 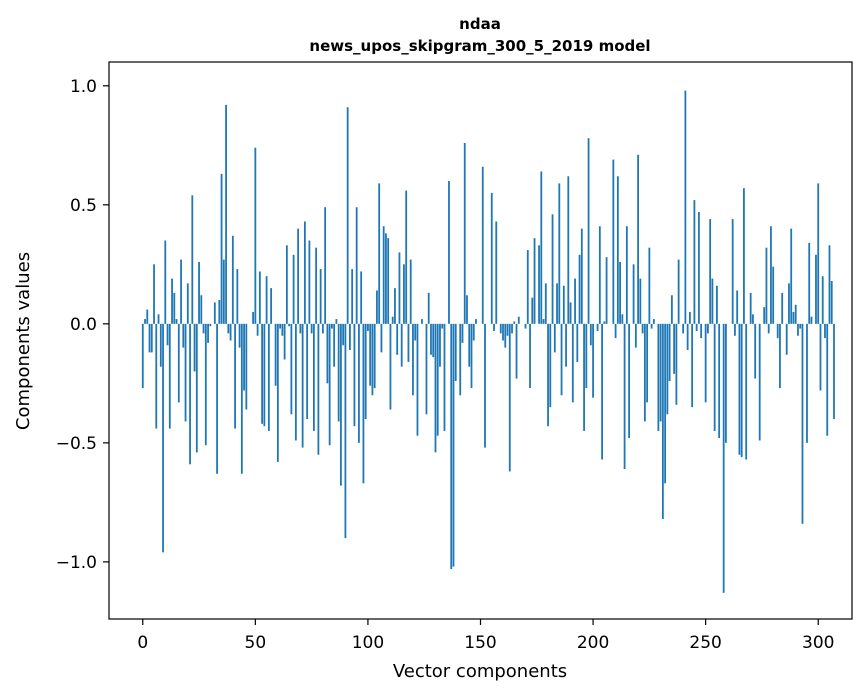 What do you see at coordinates (256, 643) in the screenshot?
I see `x-tick-label: 50` at bounding box center [256, 643].